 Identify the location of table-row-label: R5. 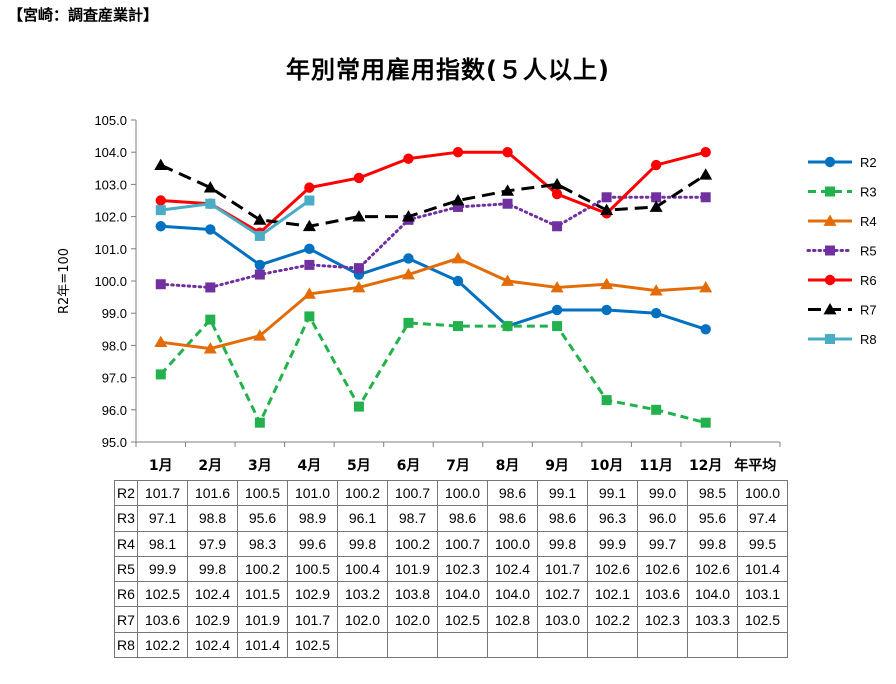
(126, 569).